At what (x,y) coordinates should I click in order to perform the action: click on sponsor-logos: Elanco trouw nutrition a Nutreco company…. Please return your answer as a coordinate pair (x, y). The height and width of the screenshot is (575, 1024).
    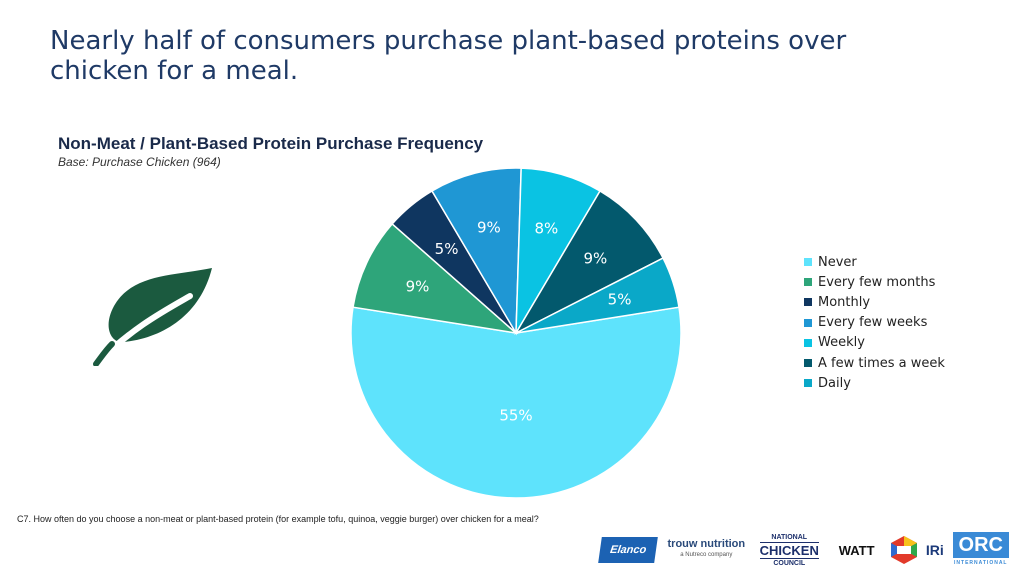
    Looking at the image, I should click on (804, 550).